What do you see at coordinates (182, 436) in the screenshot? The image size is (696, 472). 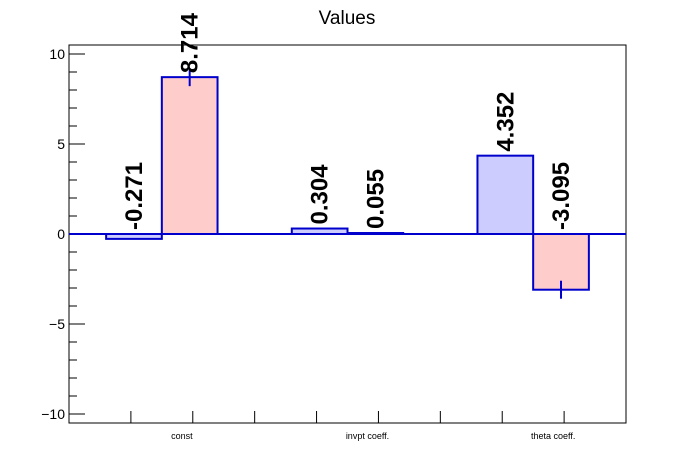 I see `x-category-label: const` at bounding box center [182, 436].